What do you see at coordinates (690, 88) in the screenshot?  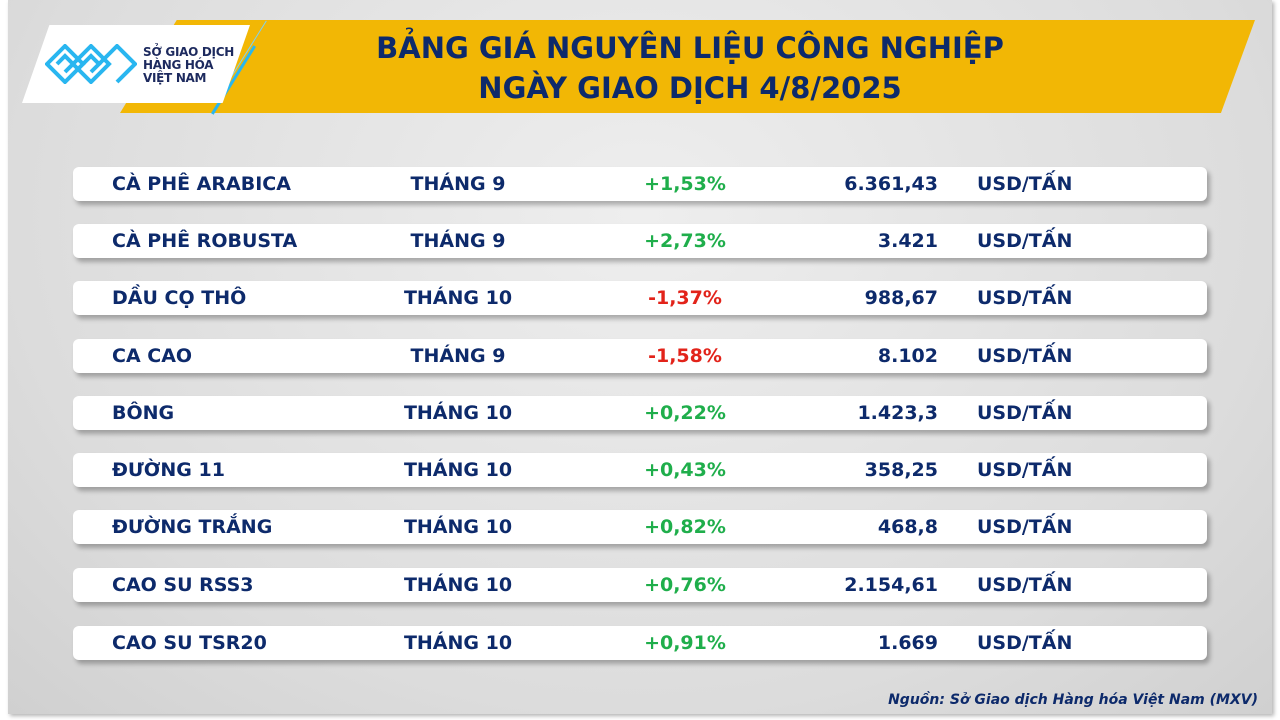 I see `title-line-2: NGÀY GIAO DỊCH 4/8/2025` at bounding box center [690, 88].